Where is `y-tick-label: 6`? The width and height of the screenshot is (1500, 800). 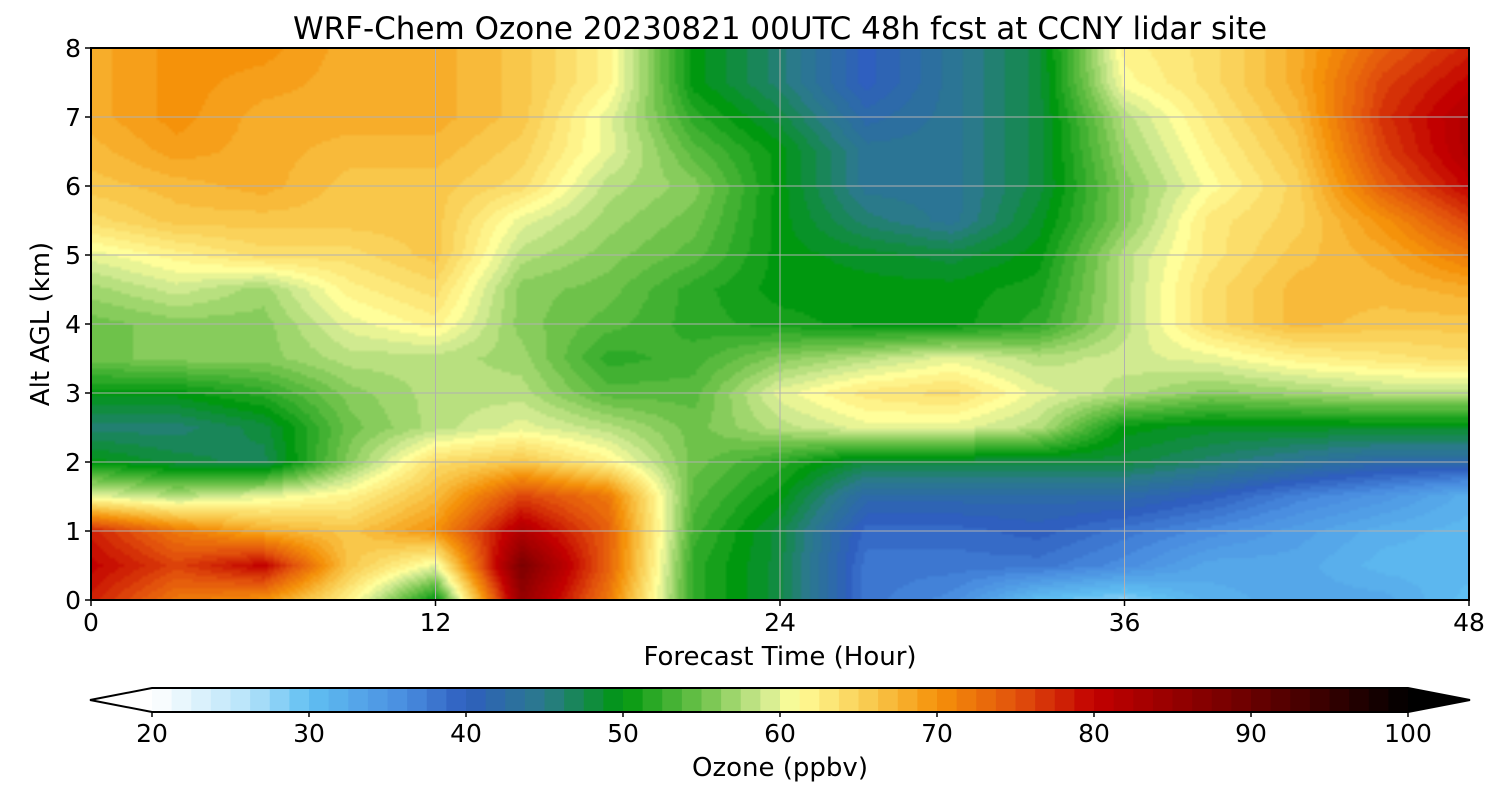 y-tick-label: 6 is located at coordinates (73, 186).